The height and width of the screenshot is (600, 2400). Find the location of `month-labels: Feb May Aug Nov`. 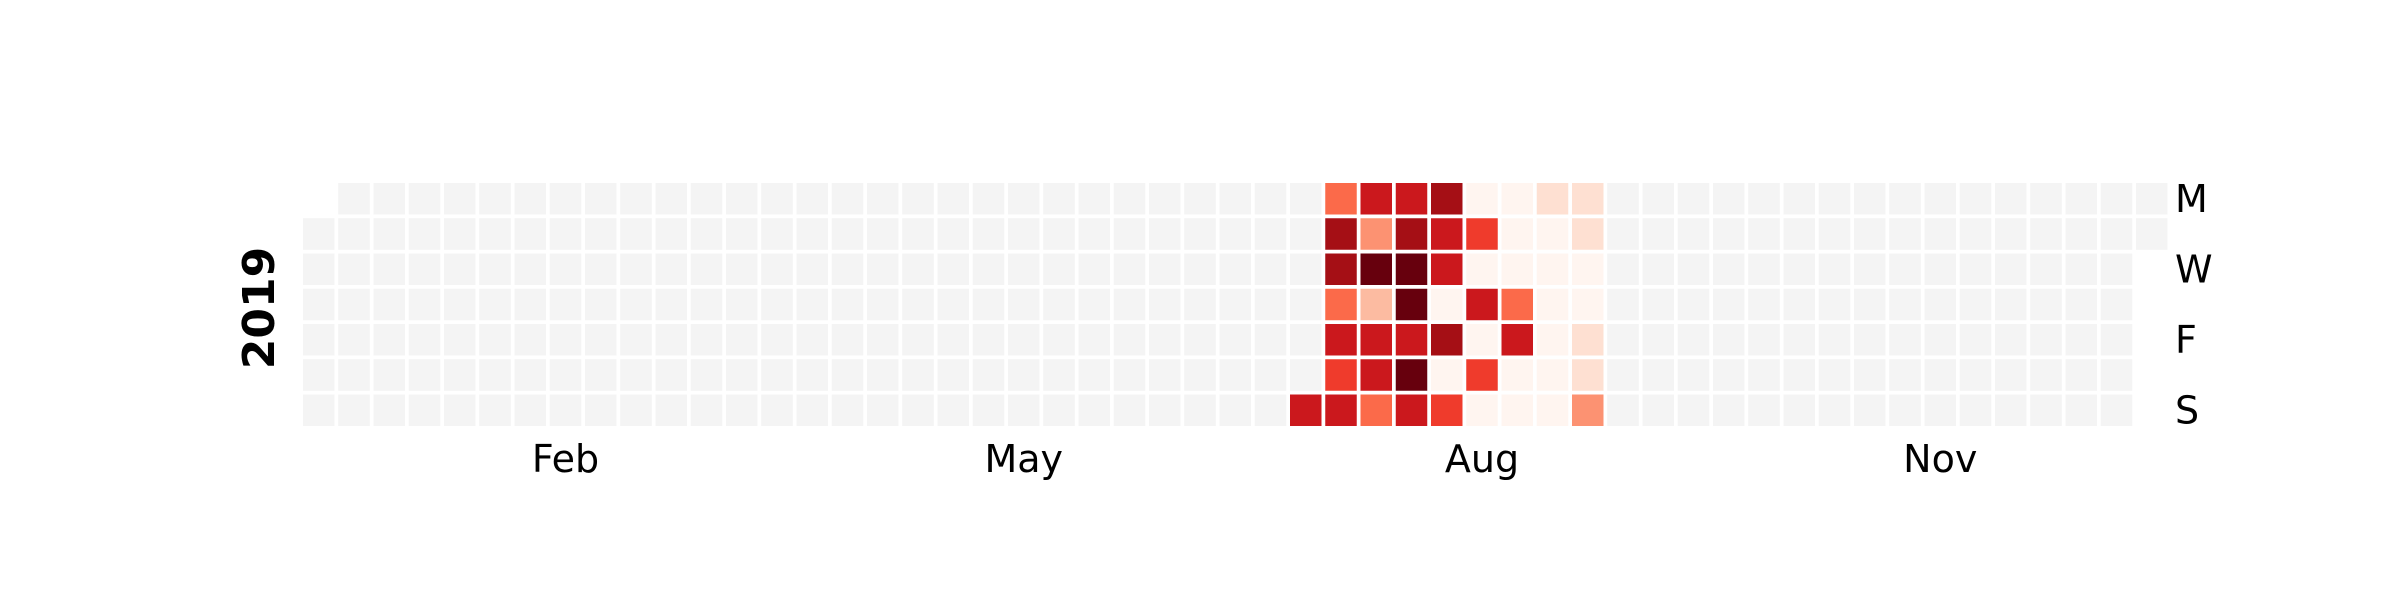

month-labels: Feb May Aug Nov is located at coordinates (1254, 459).